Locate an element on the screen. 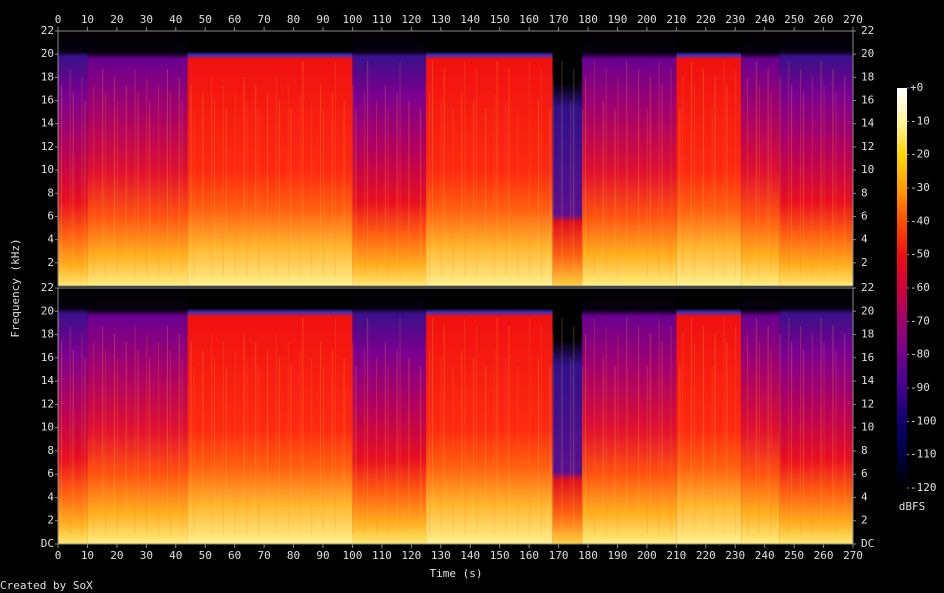  x-tick-label-top: 60 is located at coordinates (234, 19).